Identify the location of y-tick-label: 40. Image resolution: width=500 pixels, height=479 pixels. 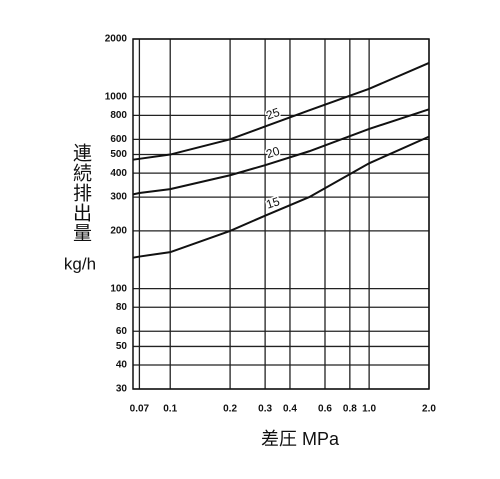
(122, 365).